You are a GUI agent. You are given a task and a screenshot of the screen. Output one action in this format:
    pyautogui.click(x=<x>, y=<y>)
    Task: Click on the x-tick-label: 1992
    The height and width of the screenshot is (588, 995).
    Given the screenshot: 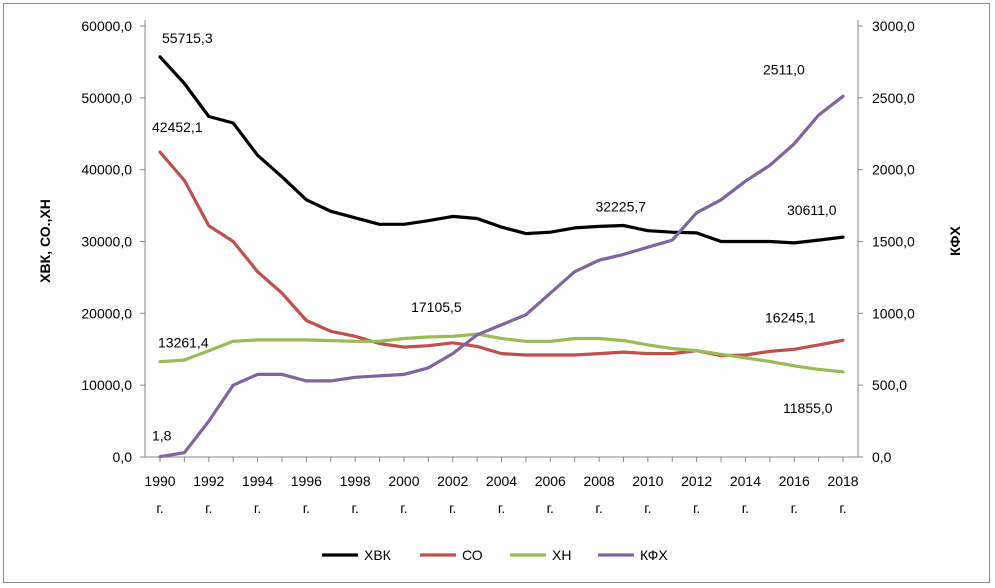 What is the action you would take?
    pyautogui.click(x=208, y=481)
    